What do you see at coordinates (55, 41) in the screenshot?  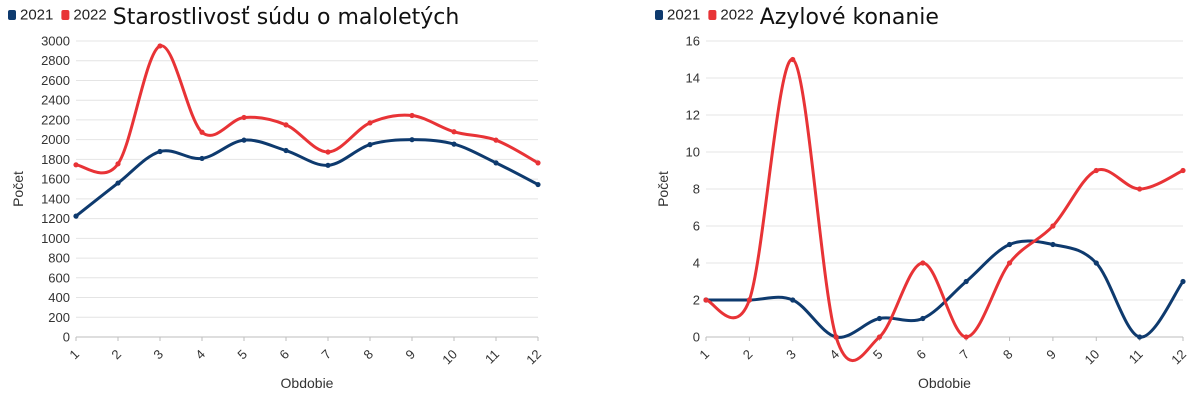 I see `y-tick-label: 3000` at bounding box center [55, 41].